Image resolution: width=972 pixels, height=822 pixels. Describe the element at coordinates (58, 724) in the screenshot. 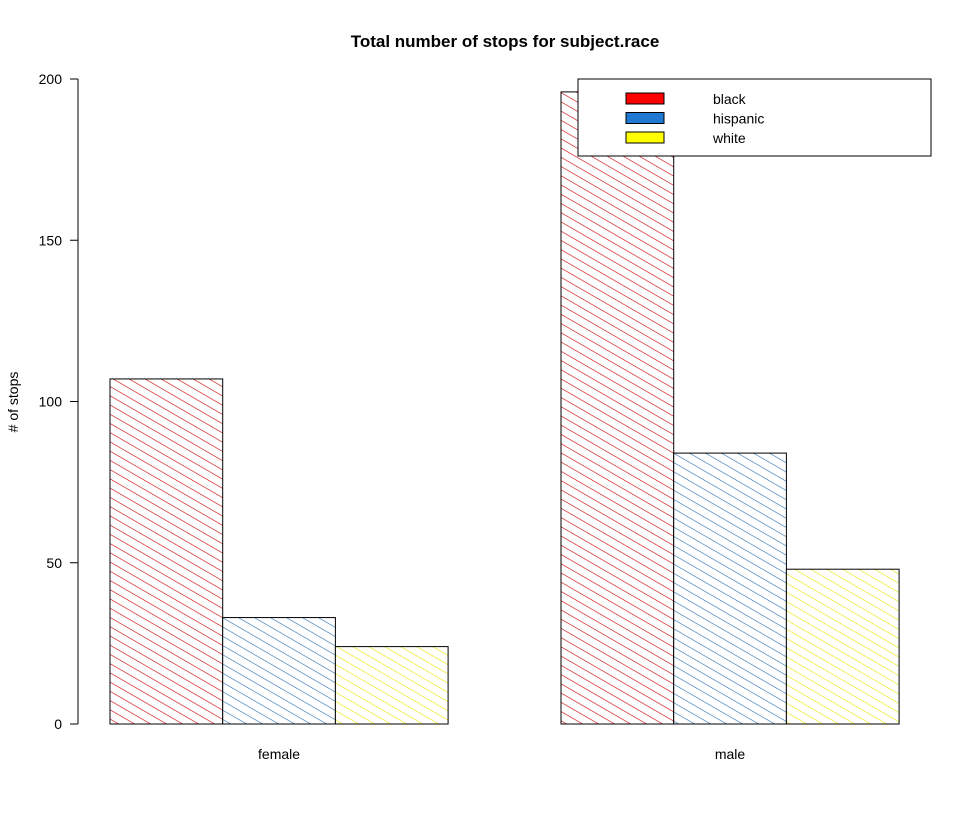

I see `y-tick-label: 0` at that location.